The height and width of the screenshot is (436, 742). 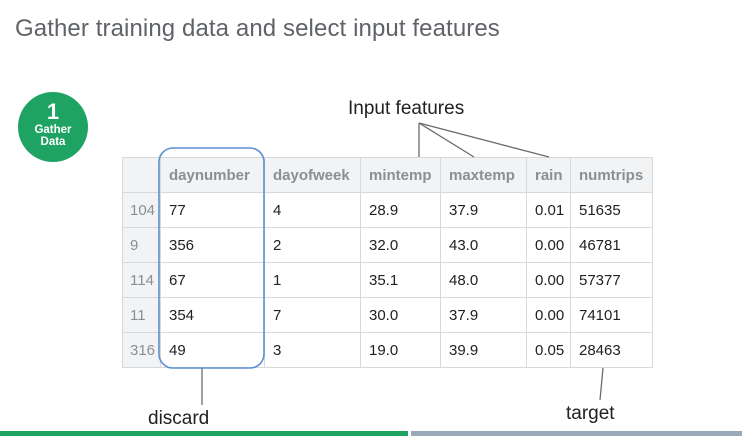 I want to click on table-cell: 356, so click(x=212, y=245).